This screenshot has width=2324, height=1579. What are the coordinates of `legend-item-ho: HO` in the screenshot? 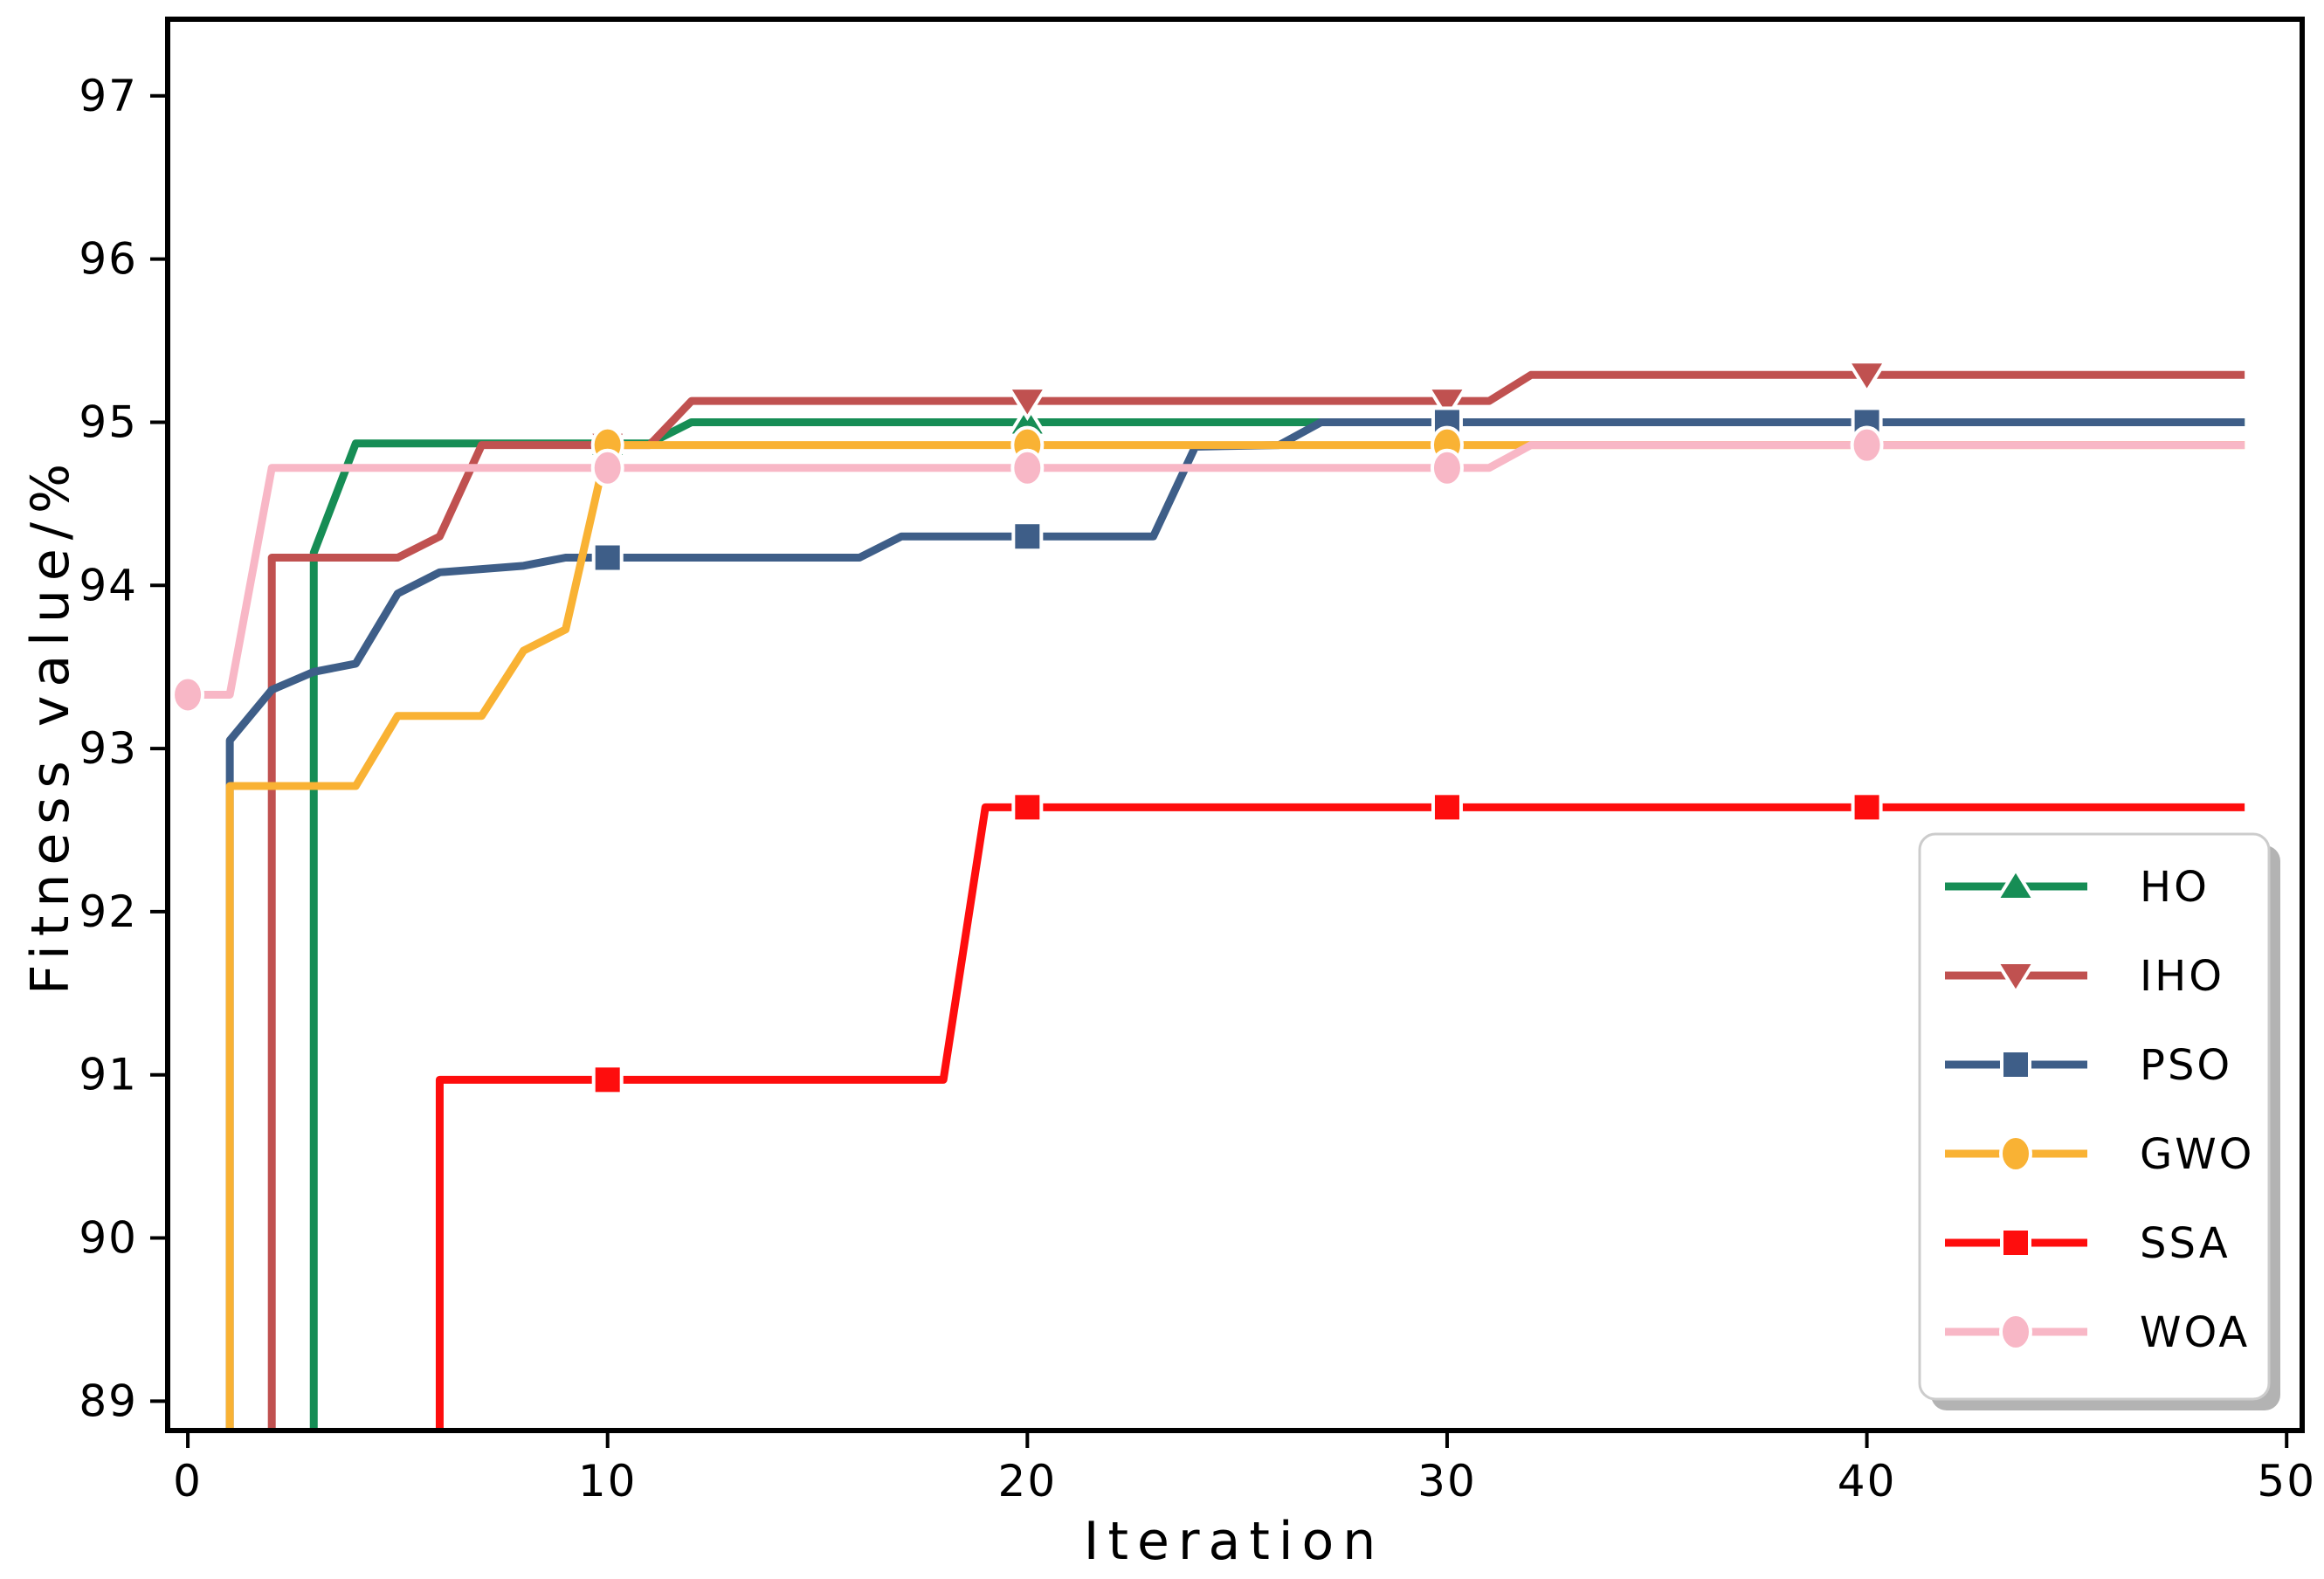 It's located at (2077, 887).